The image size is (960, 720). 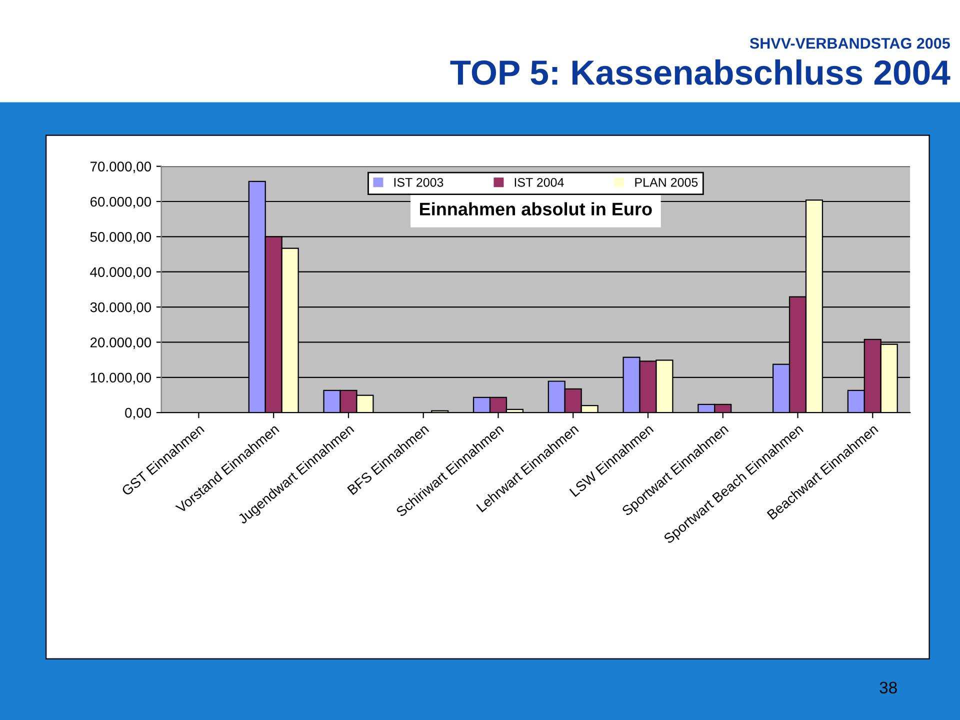 What do you see at coordinates (138, 414) in the screenshot?
I see `y-tick-label: 0,00` at bounding box center [138, 414].